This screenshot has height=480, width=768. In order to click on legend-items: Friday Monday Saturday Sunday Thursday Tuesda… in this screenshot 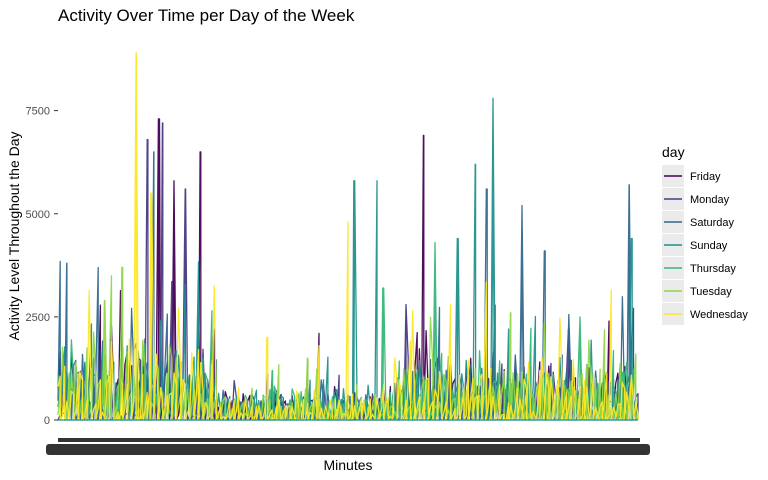, I will do `click(705, 245)`.